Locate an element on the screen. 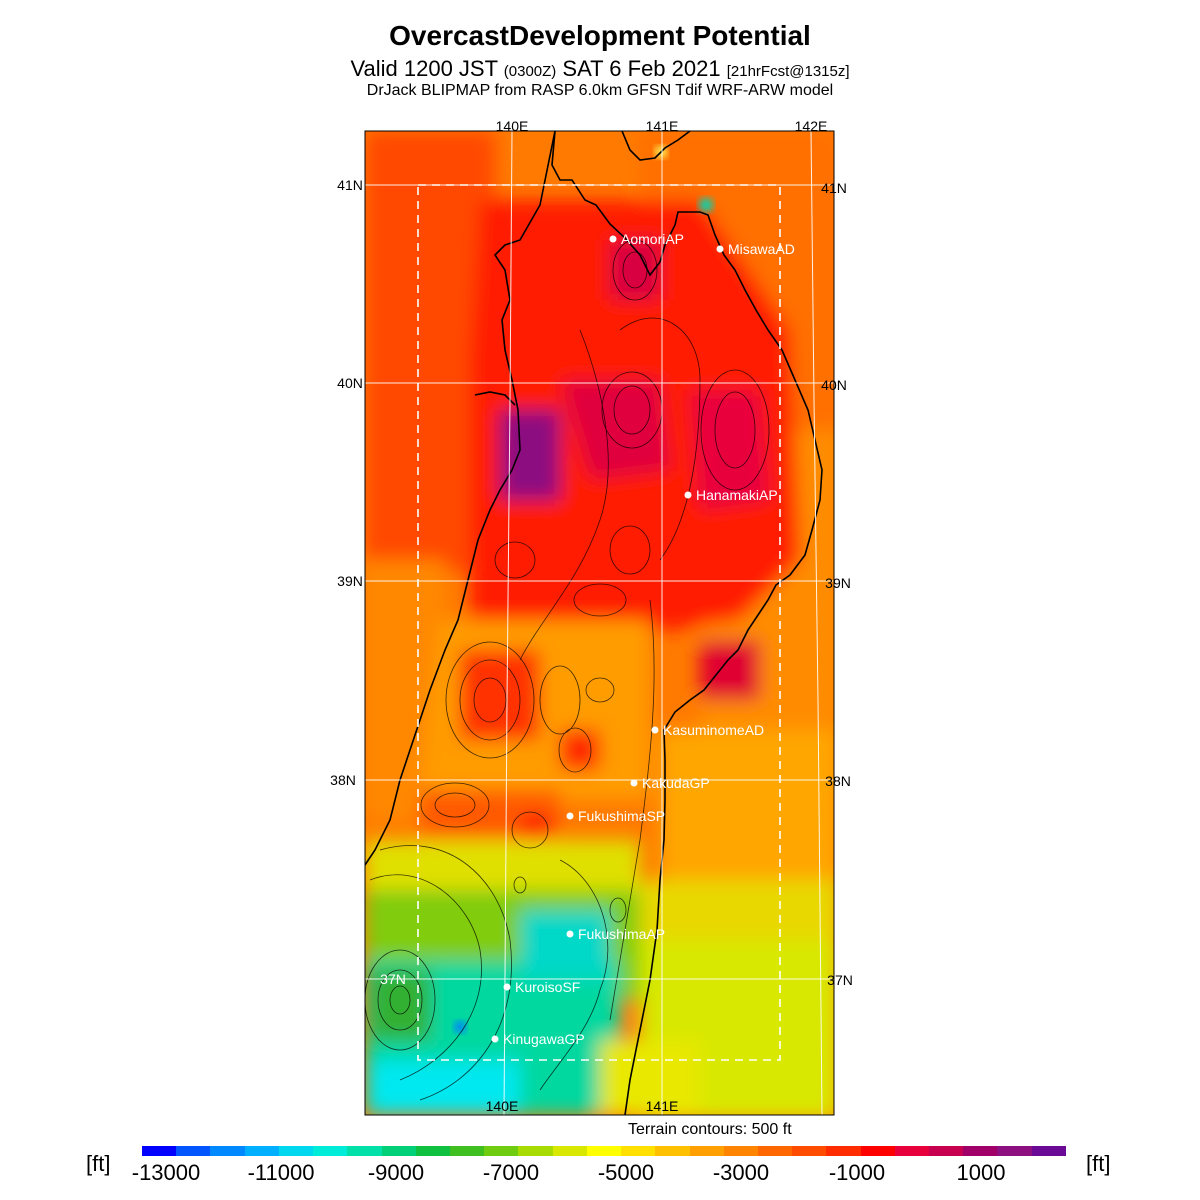 The image size is (1200, 1200). colorbar-tick-label: -7000 is located at coordinates (511, 1172).